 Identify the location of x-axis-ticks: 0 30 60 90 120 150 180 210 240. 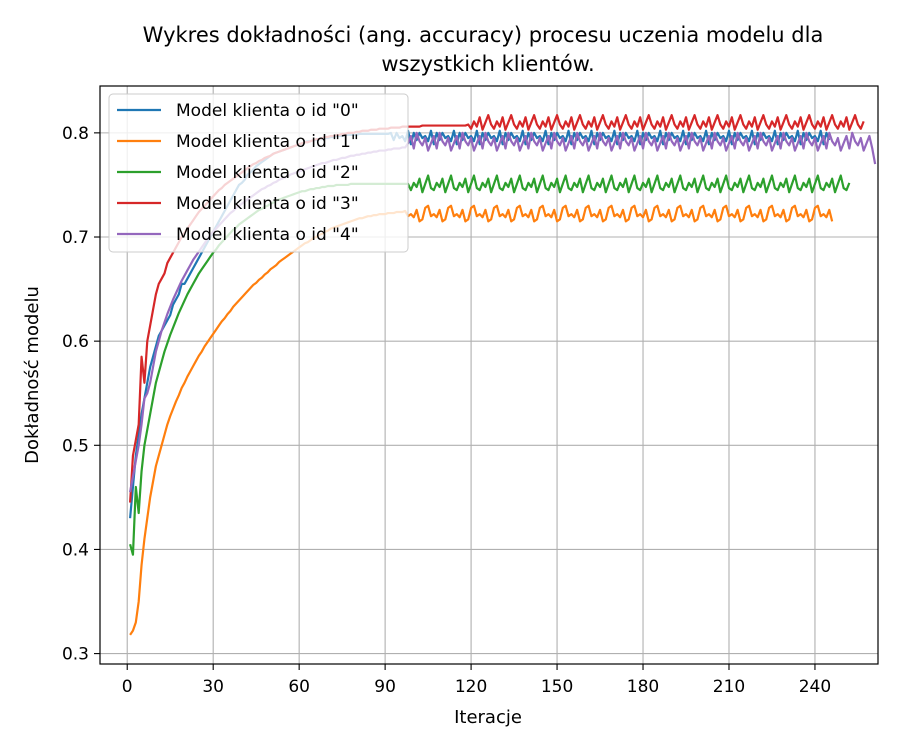
(476, 680).